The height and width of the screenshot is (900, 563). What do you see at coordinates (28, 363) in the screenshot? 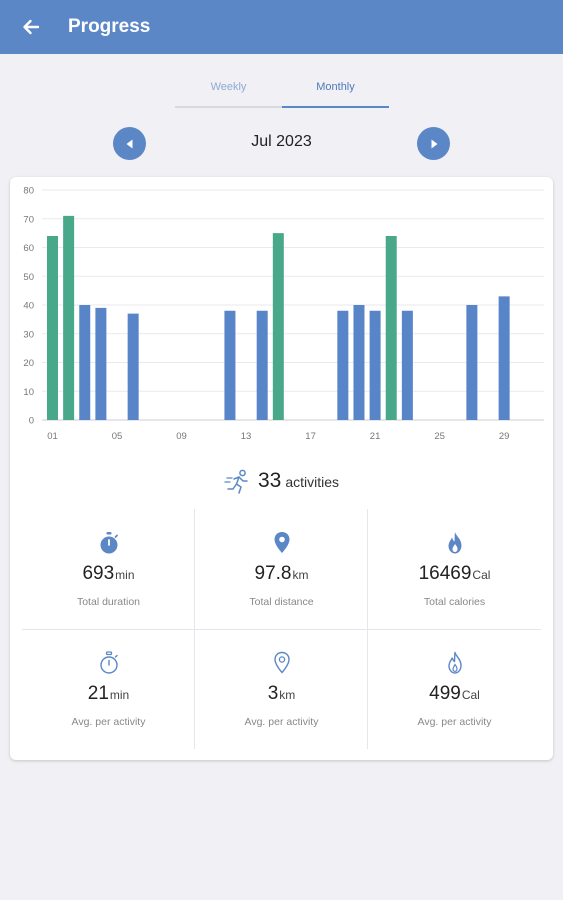
I see `y-tick-label: 20` at bounding box center [28, 363].